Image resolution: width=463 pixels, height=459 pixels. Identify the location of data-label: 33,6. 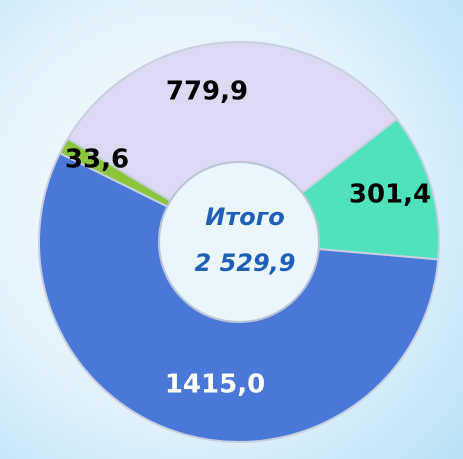
(97, 160).